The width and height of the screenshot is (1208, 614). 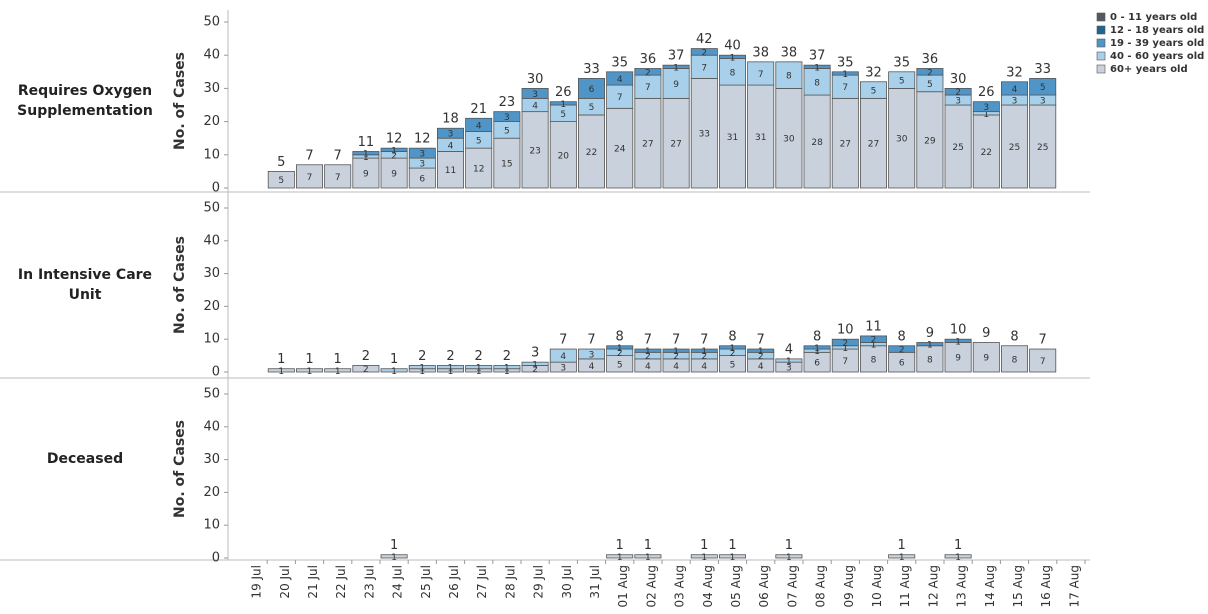 I want to click on segment-label: 9, so click(x=676, y=85).